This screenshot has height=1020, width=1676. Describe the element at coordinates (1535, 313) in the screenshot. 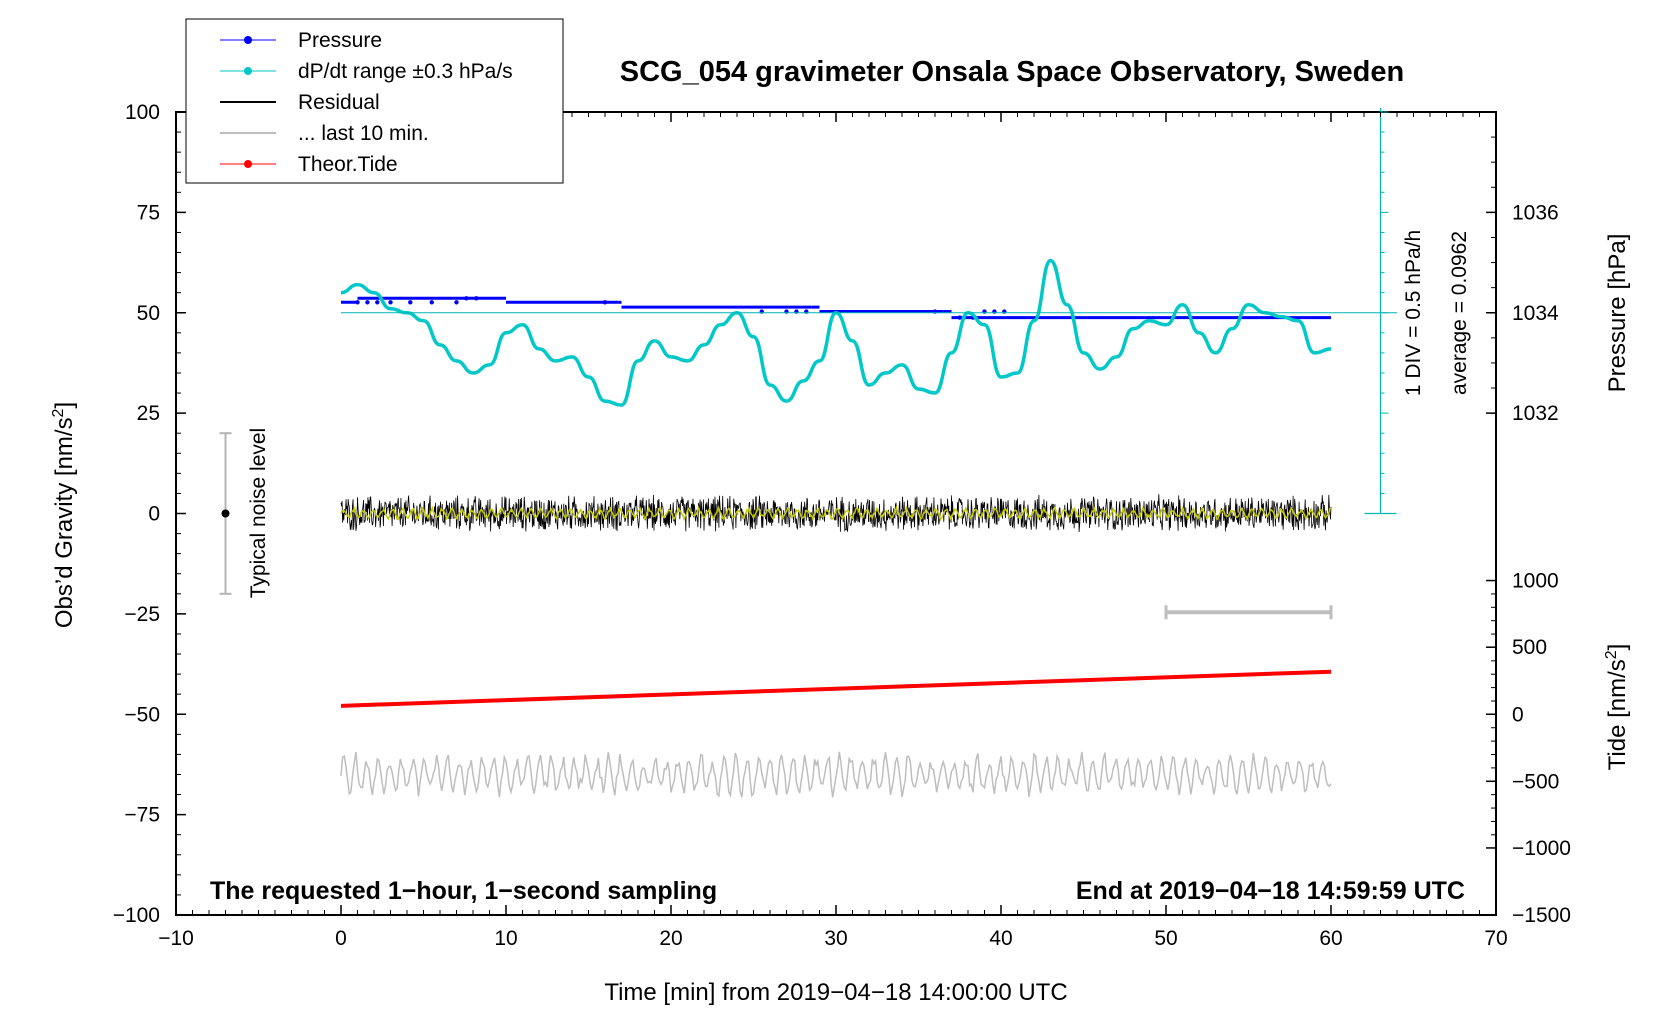

I see `pressure-tick-label: 1034` at that location.